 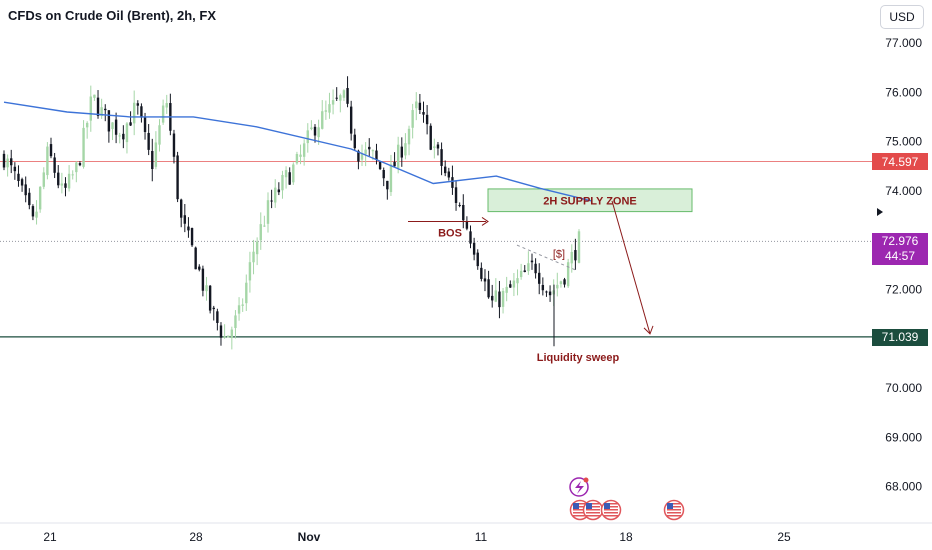 What do you see at coordinates (579, 487) in the screenshot?
I see `dividend-event-icon` at bounding box center [579, 487].